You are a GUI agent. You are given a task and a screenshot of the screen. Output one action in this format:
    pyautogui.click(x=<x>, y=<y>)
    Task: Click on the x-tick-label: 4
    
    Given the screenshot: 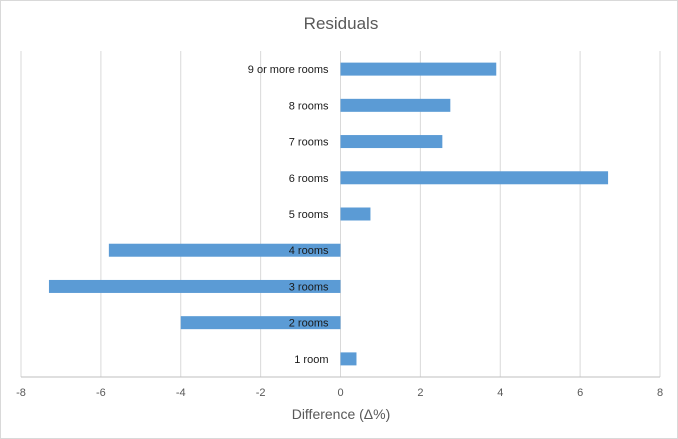 What is the action you would take?
    pyautogui.click(x=500, y=393)
    